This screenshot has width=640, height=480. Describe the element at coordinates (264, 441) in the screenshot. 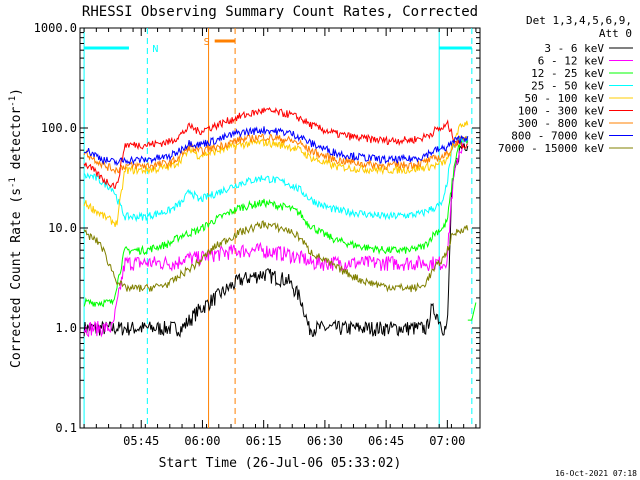

I see `x-tick-label: 06:15` at that location.